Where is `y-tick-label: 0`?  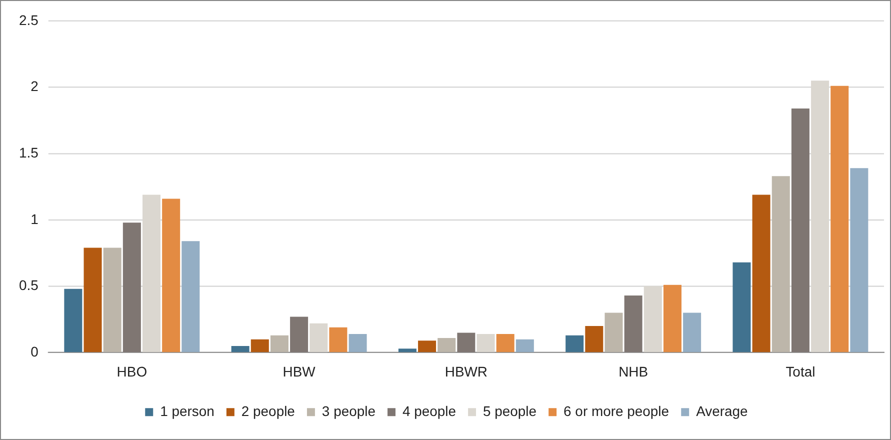 y-tick-label: 0 is located at coordinates (34, 351).